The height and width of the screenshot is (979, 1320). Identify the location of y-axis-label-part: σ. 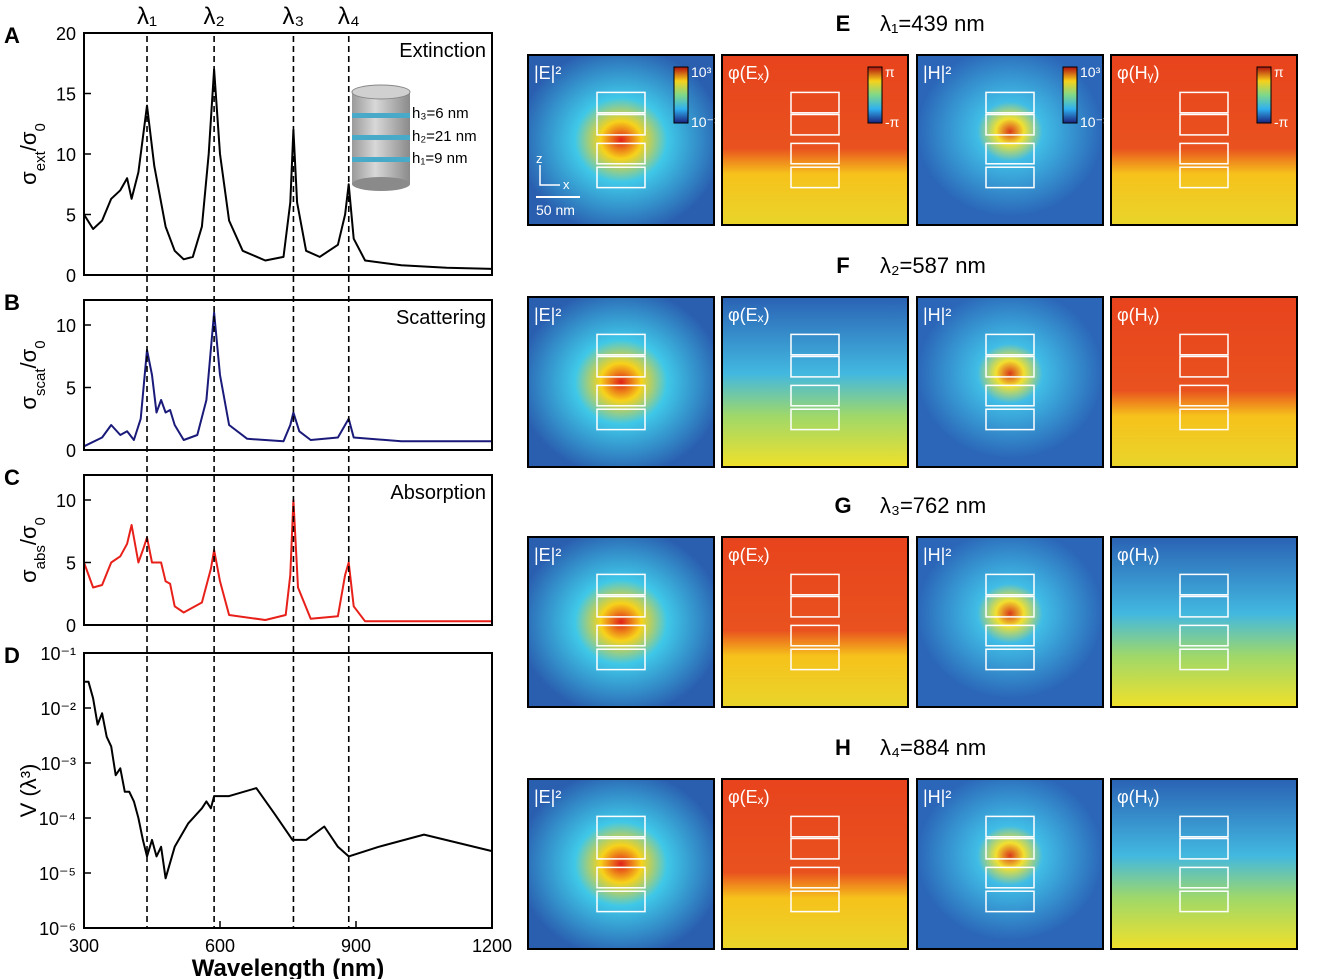
(28, 178).